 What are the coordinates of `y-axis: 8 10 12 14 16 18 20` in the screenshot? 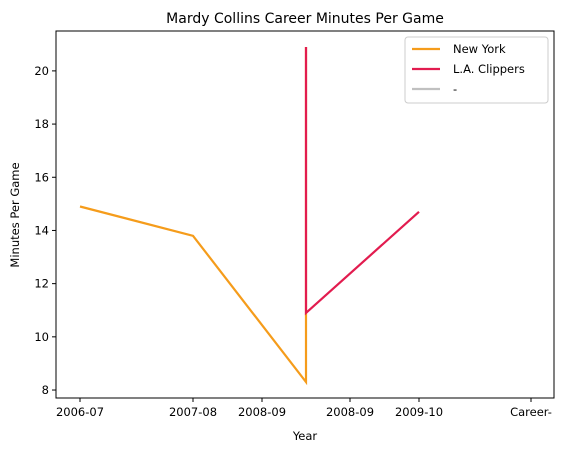 It's located at (45, 230).